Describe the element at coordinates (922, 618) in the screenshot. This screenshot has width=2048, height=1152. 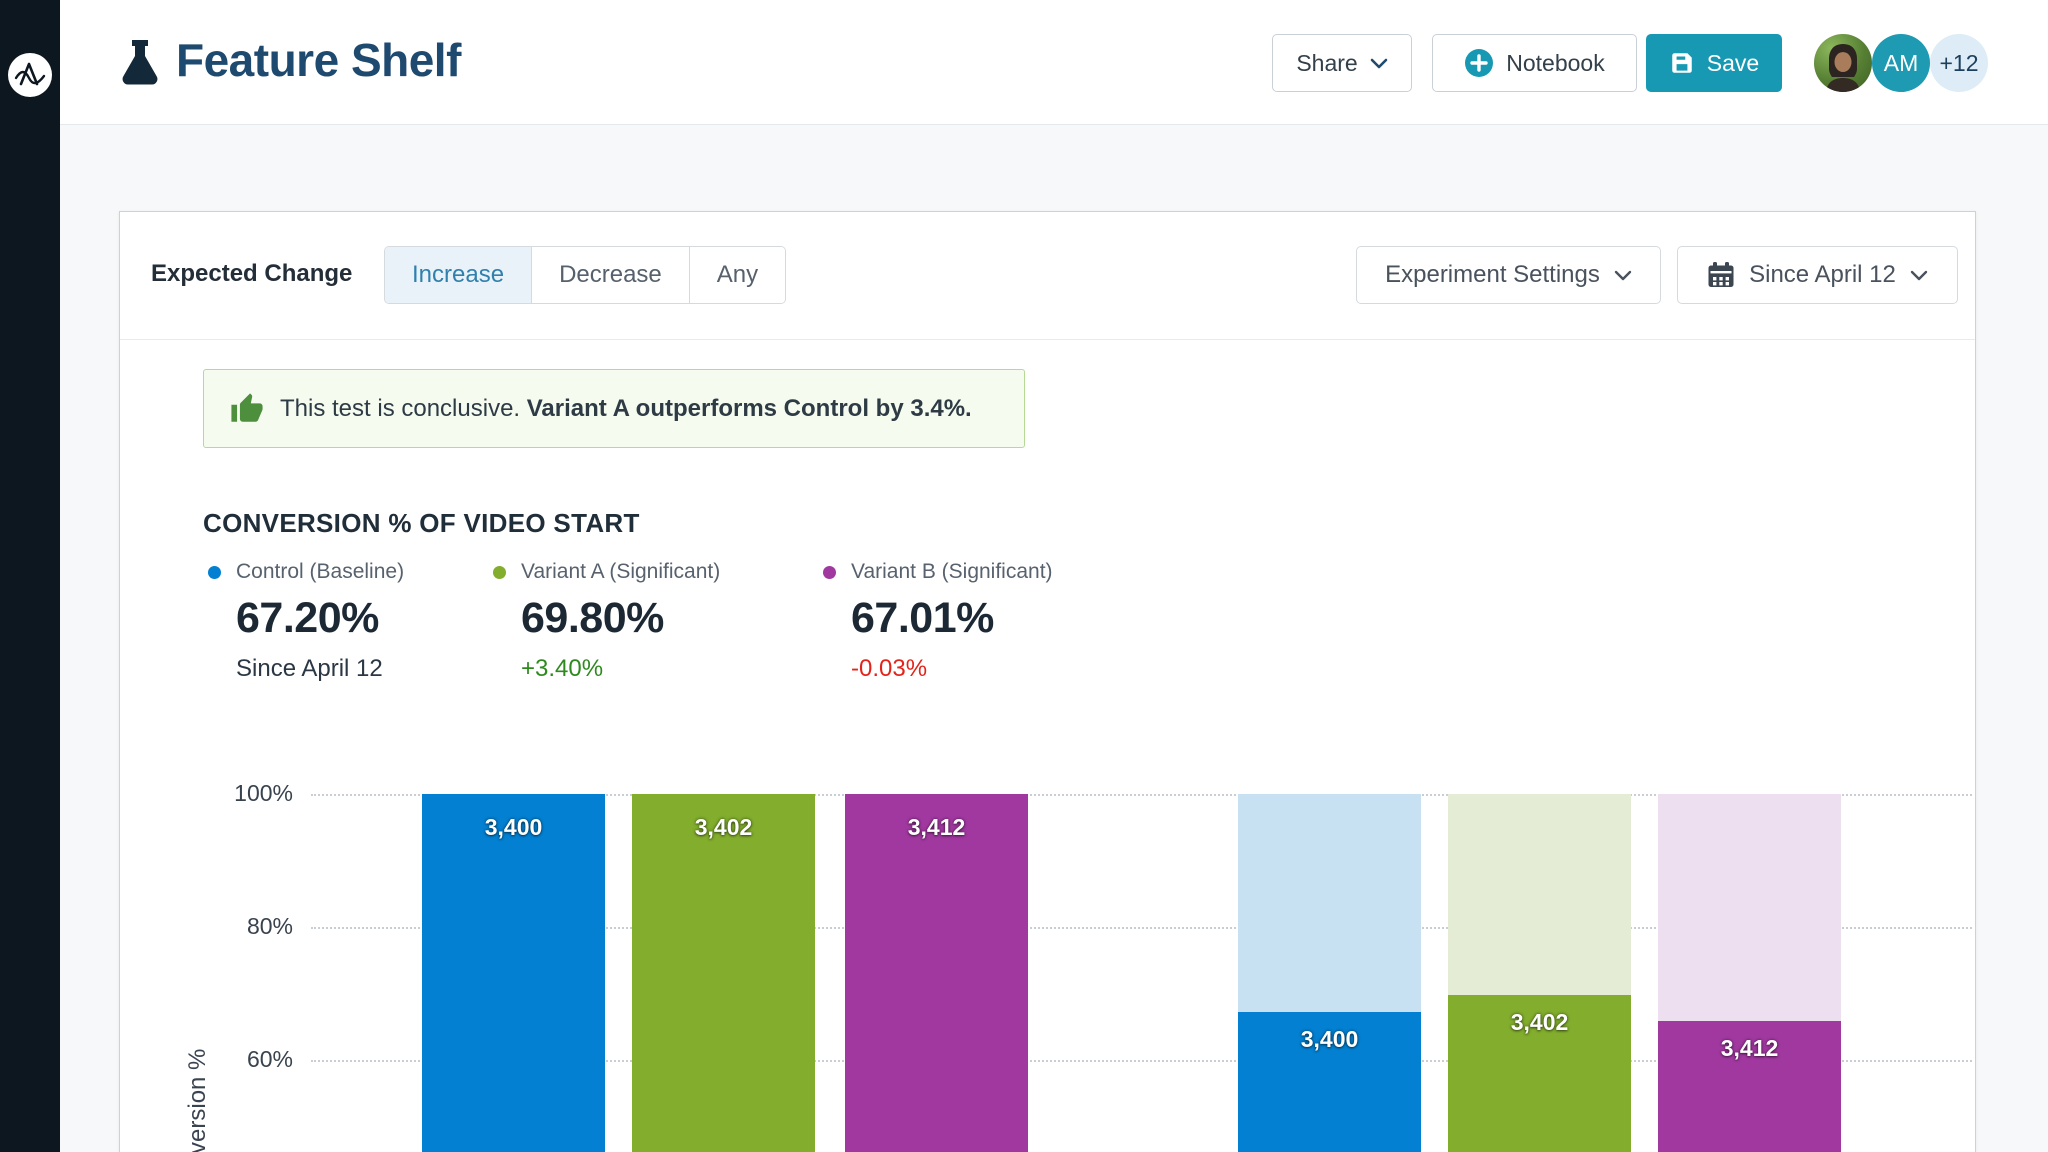
I see `metric-value: 67.01%` at that location.